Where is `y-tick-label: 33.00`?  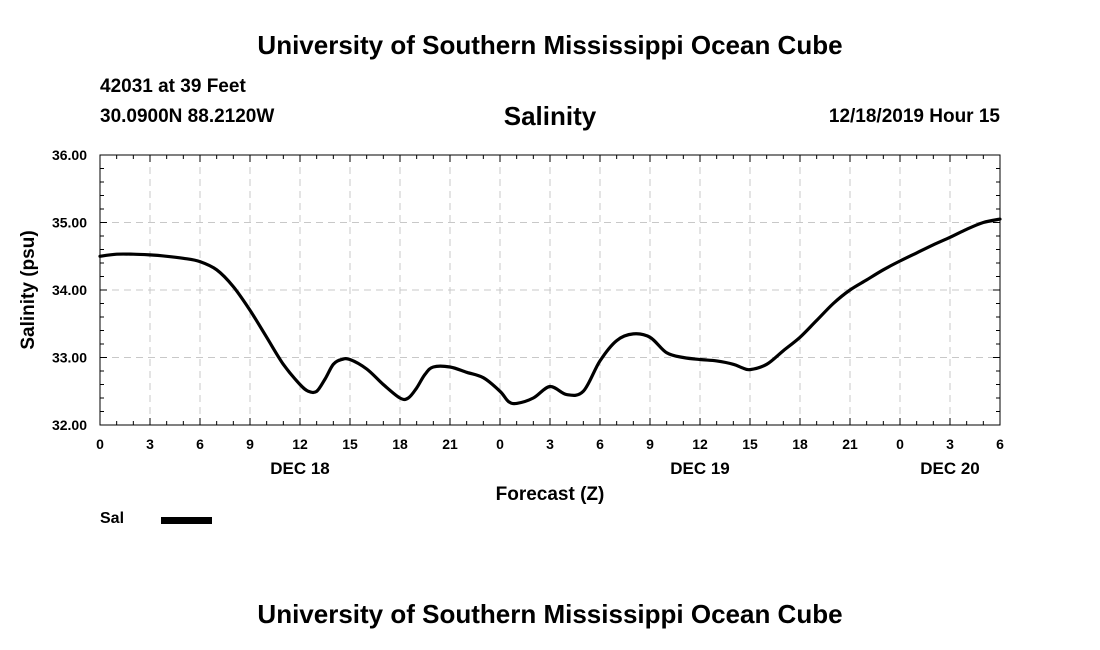
y-tick-label: 33.00 is located at coordinates (69, 358).